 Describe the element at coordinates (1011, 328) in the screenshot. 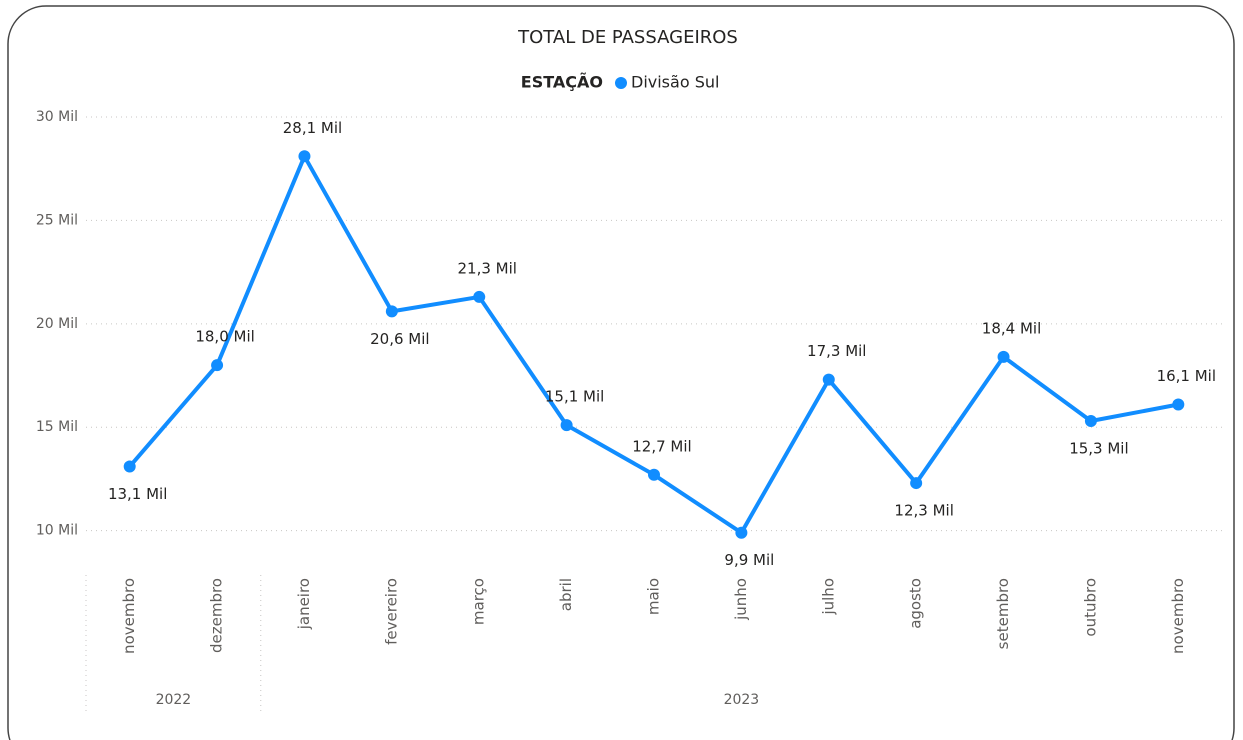

I see `data-label: 18,4 Mil` at that location.